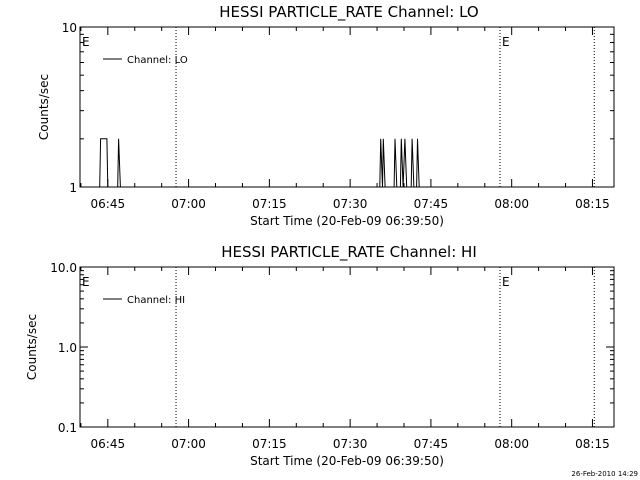  What do you see at coordinates (67, 428) in the screenshot?
I see `y-tick-label: 0.1` at bounding box center [67, 428].